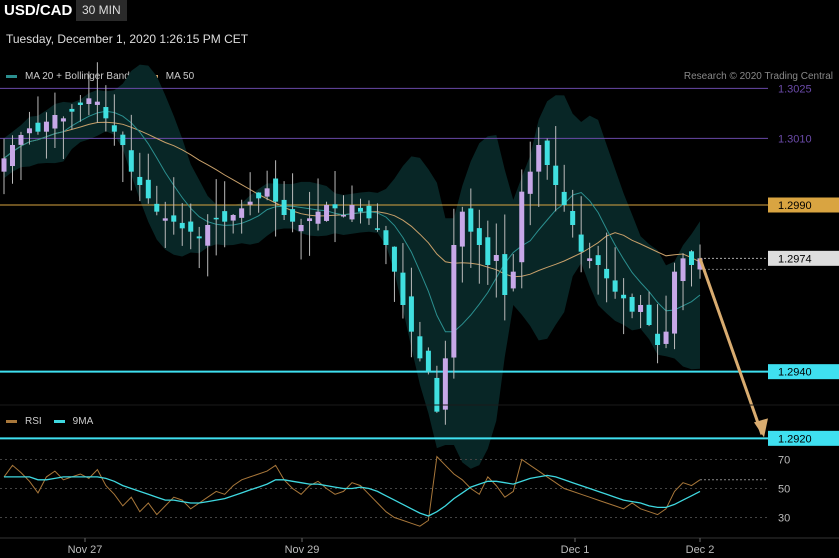 Image resolution: width=839 pixels, height=558 pixels. I want to click on level-tag-1.2974, so click(803, 258).